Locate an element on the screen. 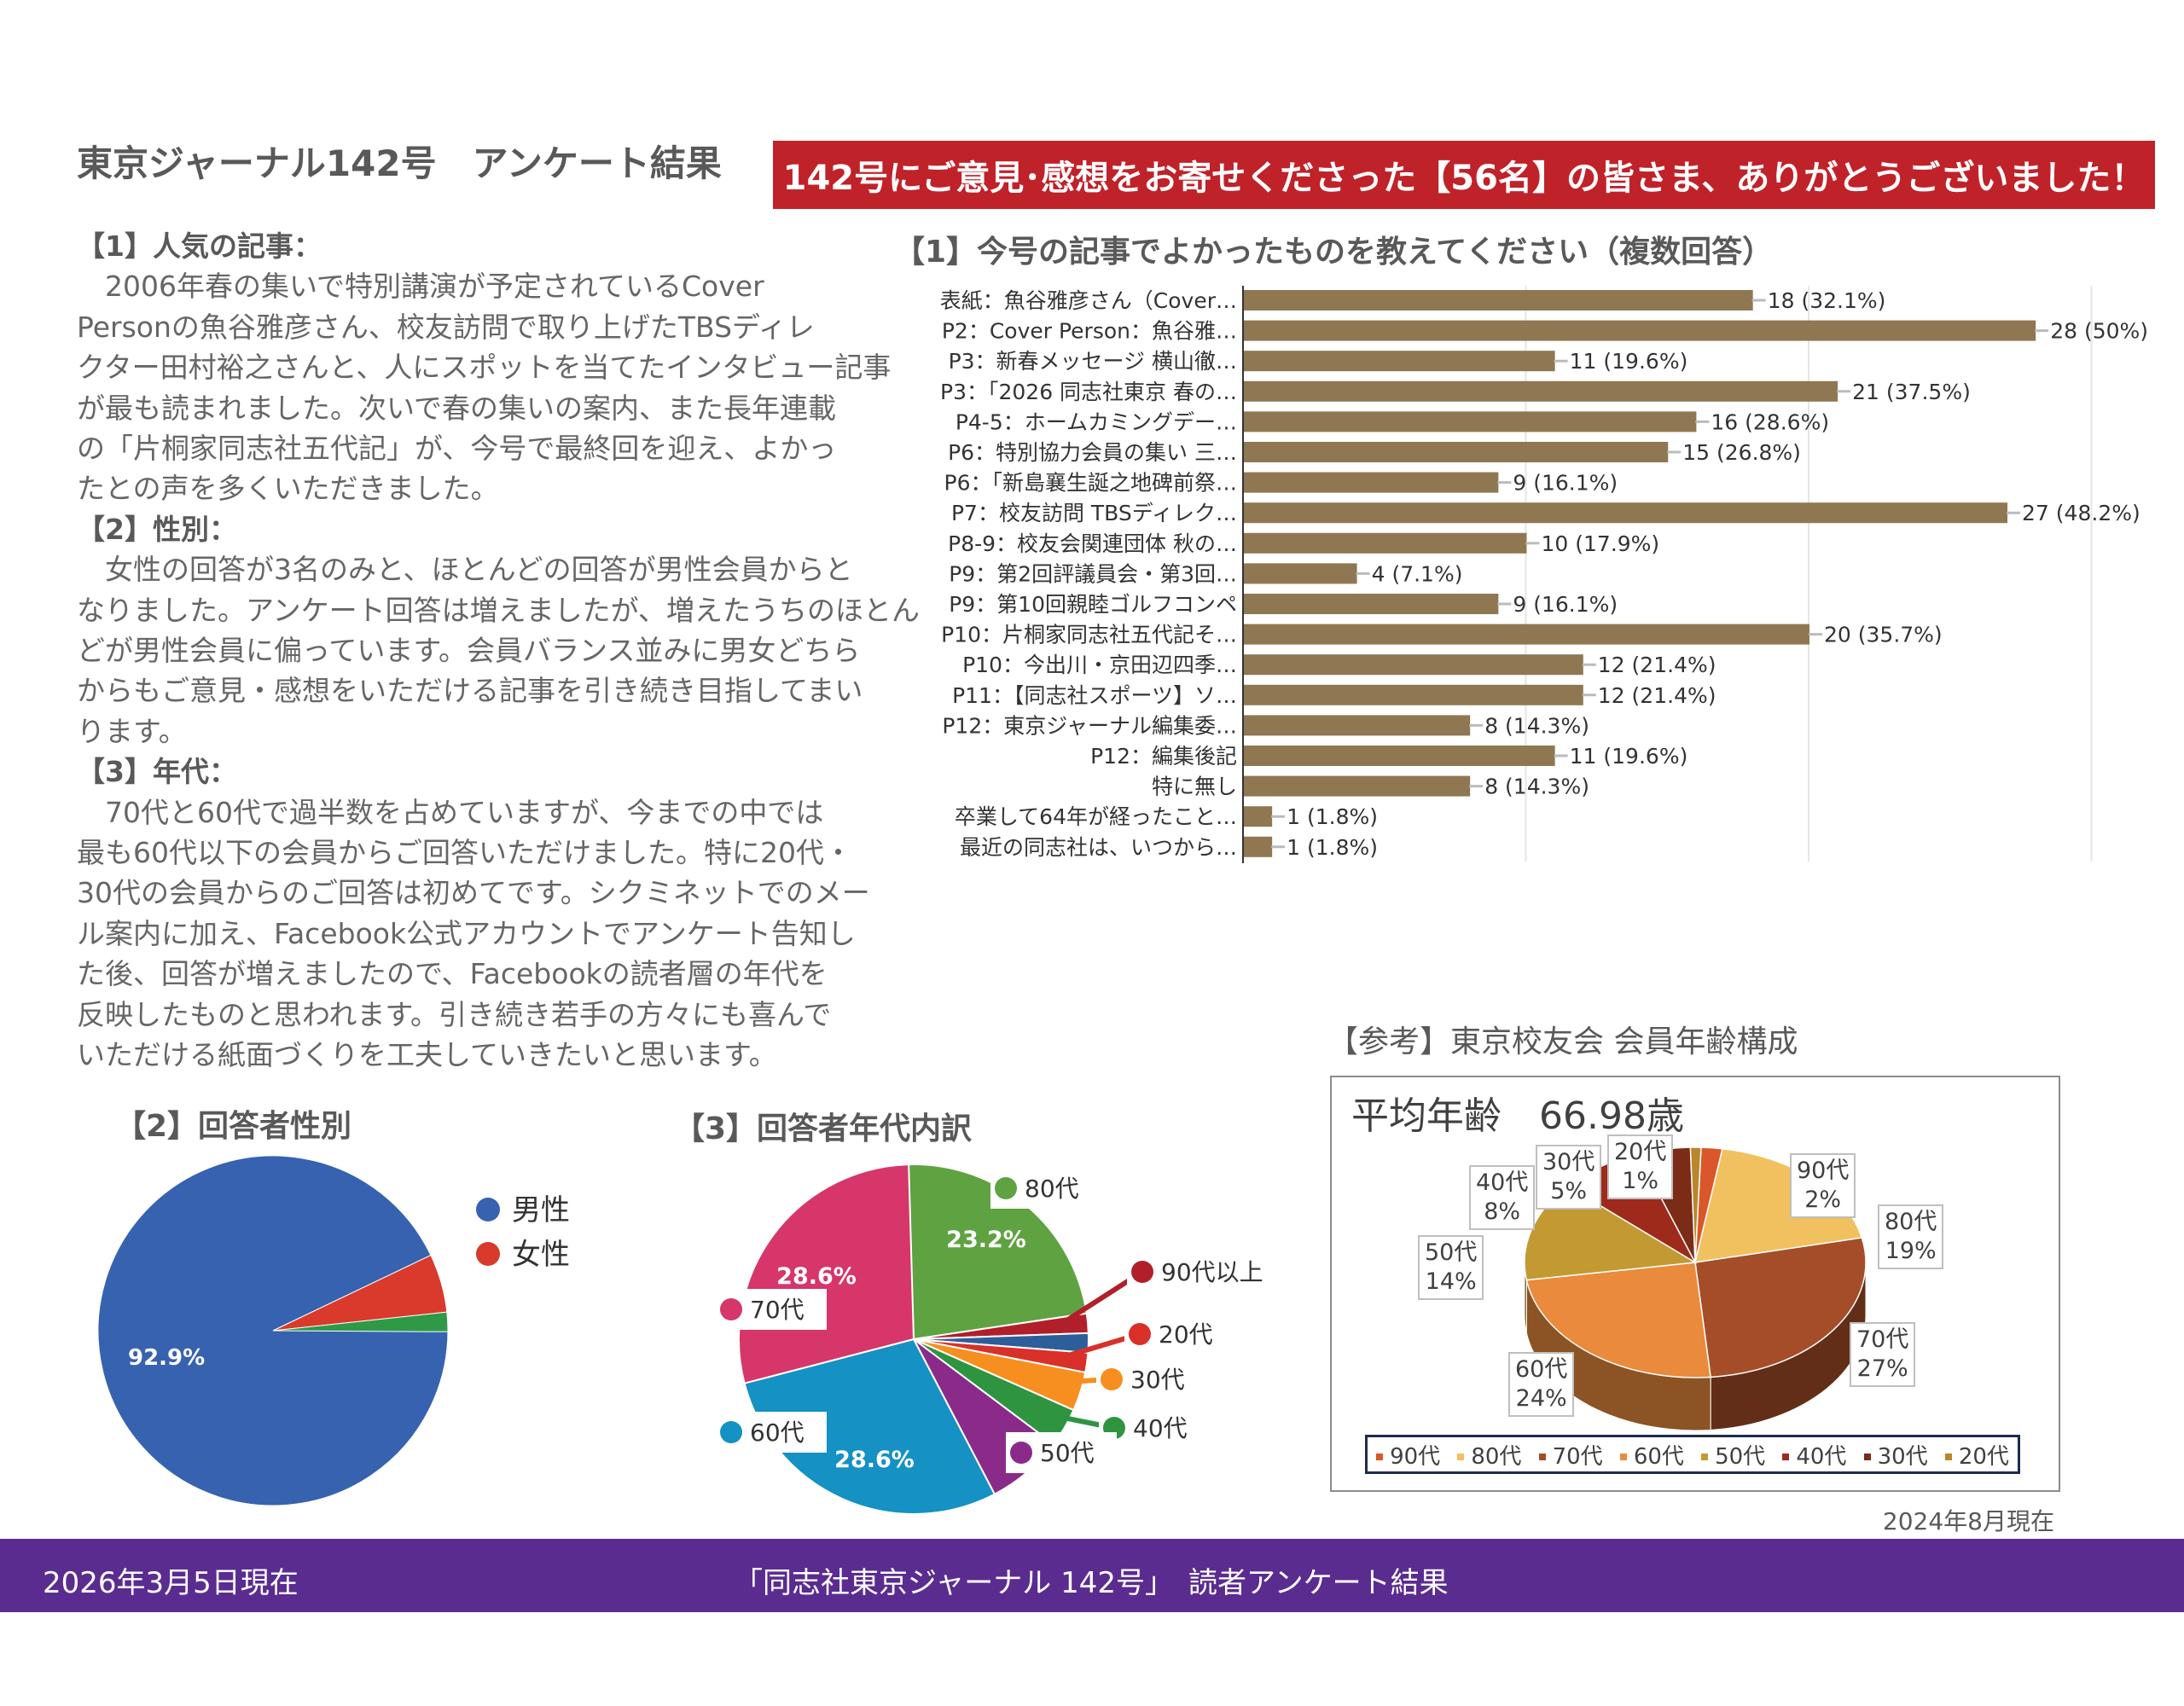 This screenshot has width=2184, height=1706. text-line: 2006年春の集いで特別講演が予定されているCover is located at coordinates (420, 287).